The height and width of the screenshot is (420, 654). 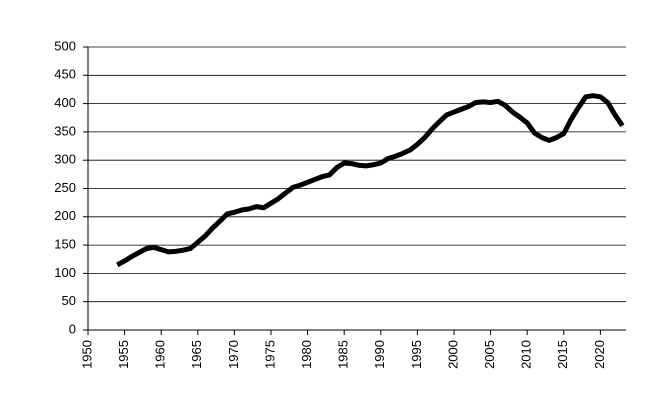 What do you see at coordinates (379, 354) in the screenshot?
I see `x-tick-label: 1990` at bounding box center [379, 354].